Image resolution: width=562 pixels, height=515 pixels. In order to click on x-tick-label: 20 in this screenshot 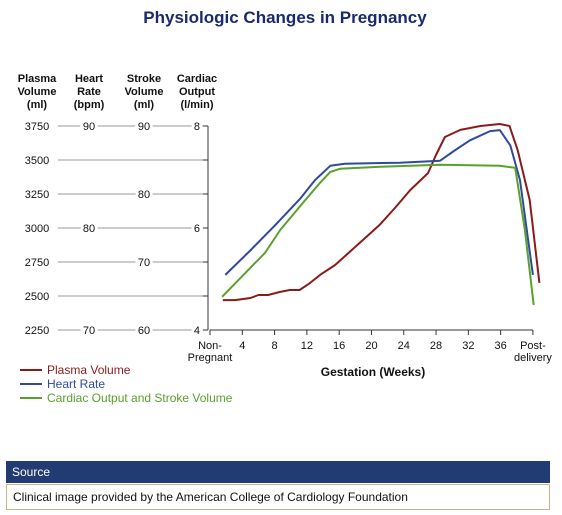, I will do `click(371, 346)`.